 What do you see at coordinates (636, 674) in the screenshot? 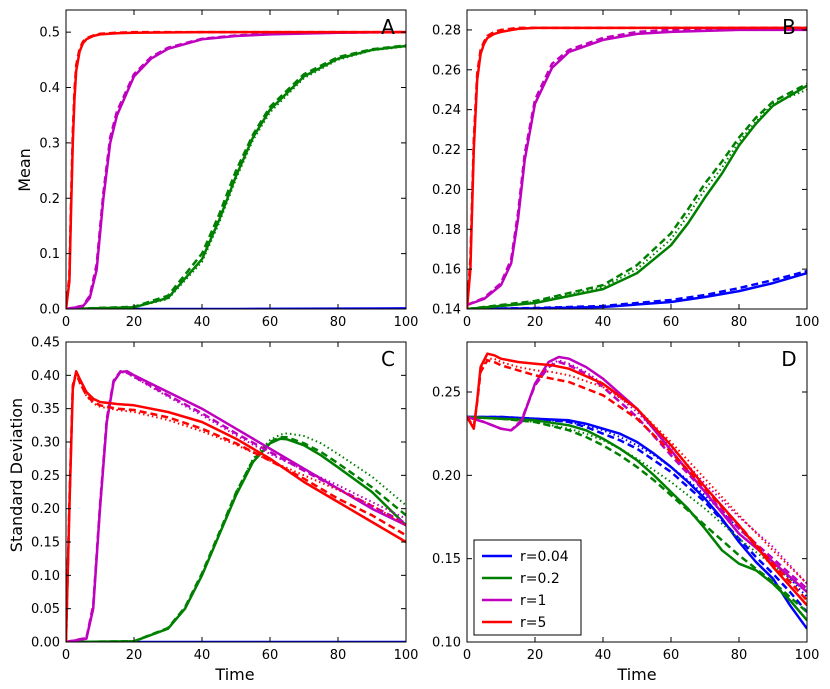
I see `time-axis-label-d: Time` at bounding box center [636, 674].